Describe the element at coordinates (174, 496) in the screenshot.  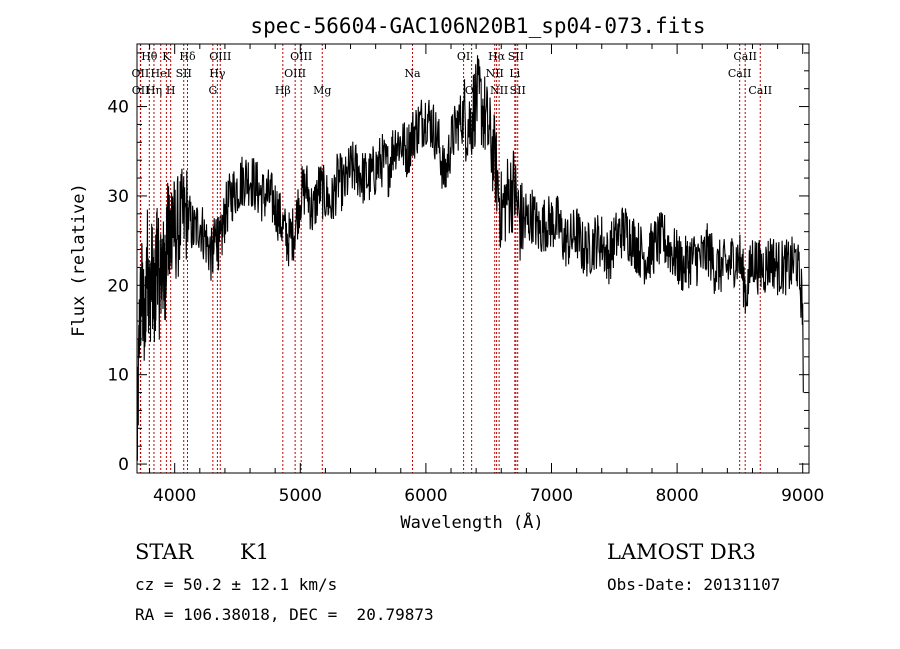
I see `x-tick-label: 4000` at that location.